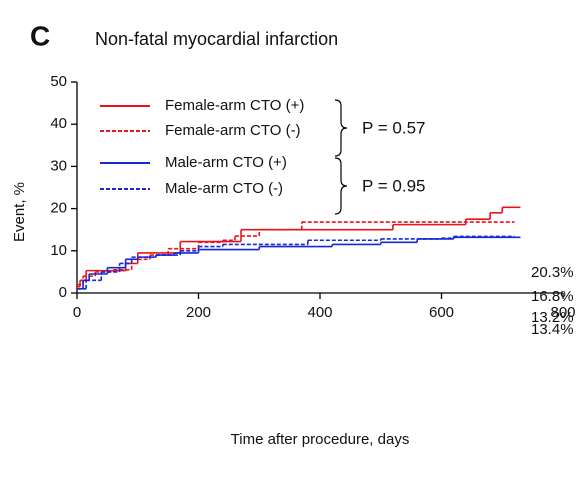 The image size is (582, 477). I want to click on p-value: P = 0.57, so click(394, 127).